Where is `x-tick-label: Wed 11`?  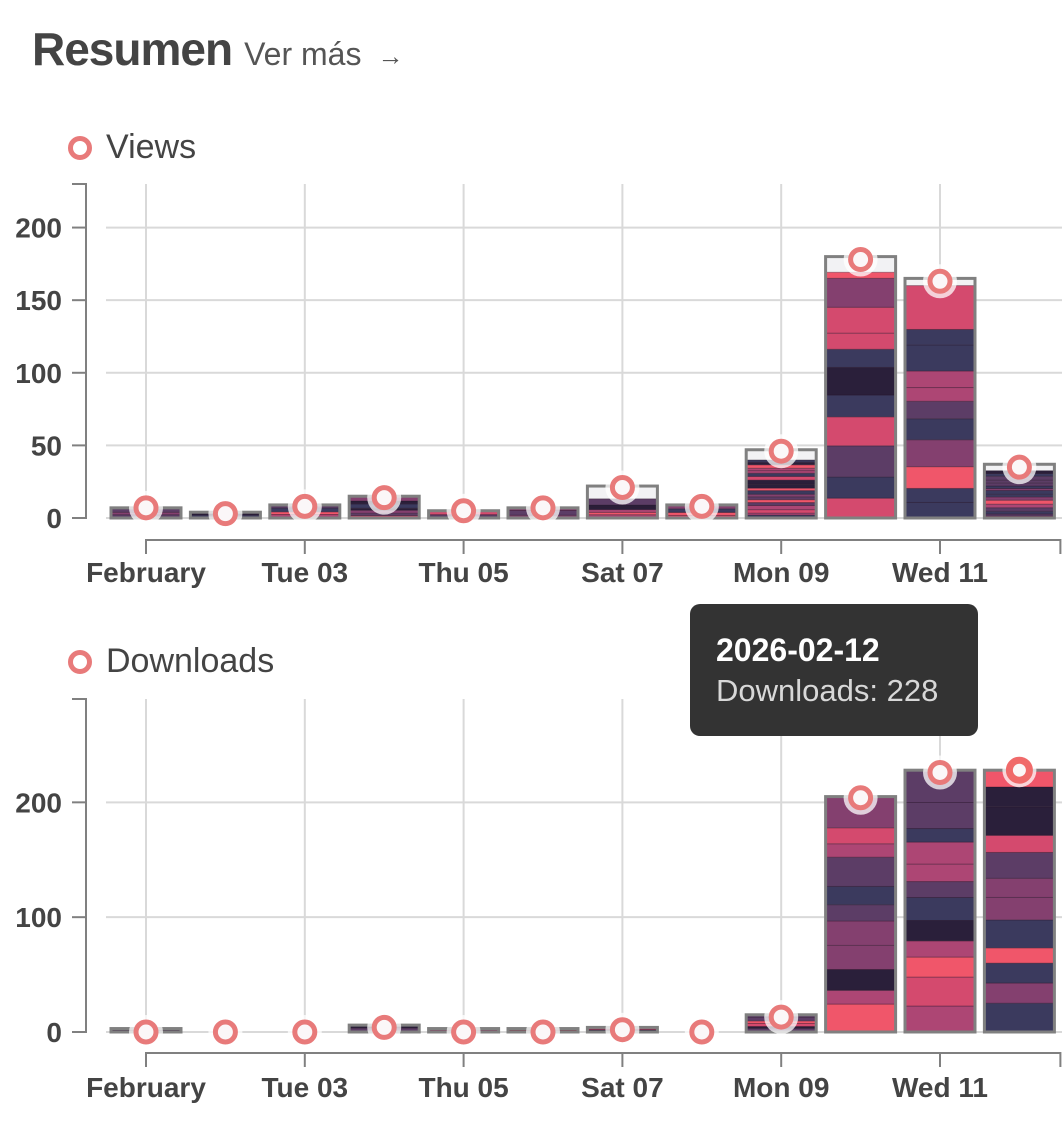
x-tick-label: Wed 11 is located at coordinates (940, 572).